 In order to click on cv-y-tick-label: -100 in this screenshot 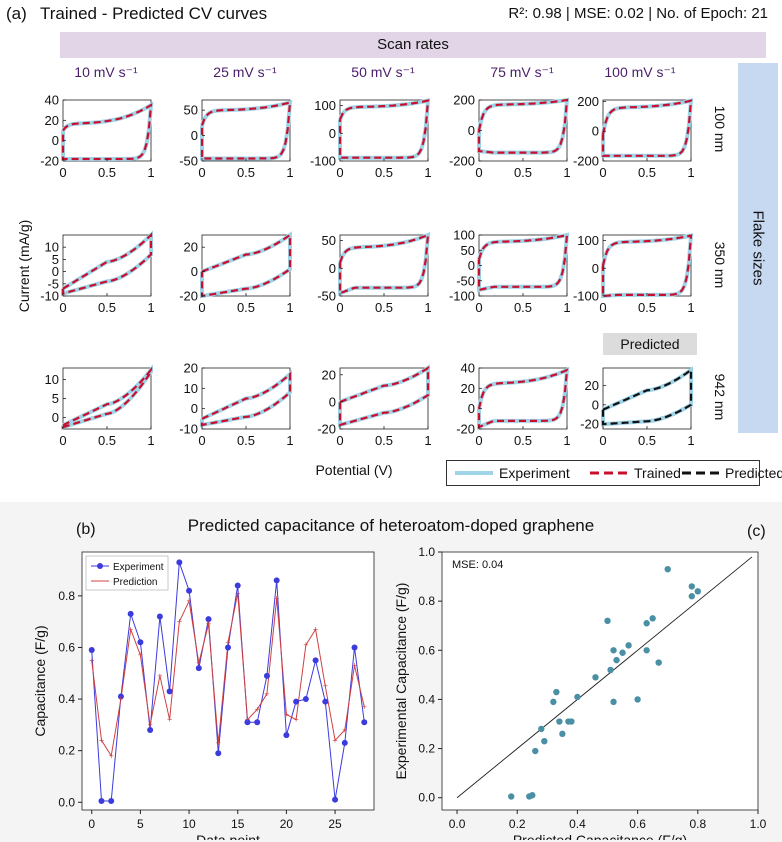, I will do `click(323, 161)`.